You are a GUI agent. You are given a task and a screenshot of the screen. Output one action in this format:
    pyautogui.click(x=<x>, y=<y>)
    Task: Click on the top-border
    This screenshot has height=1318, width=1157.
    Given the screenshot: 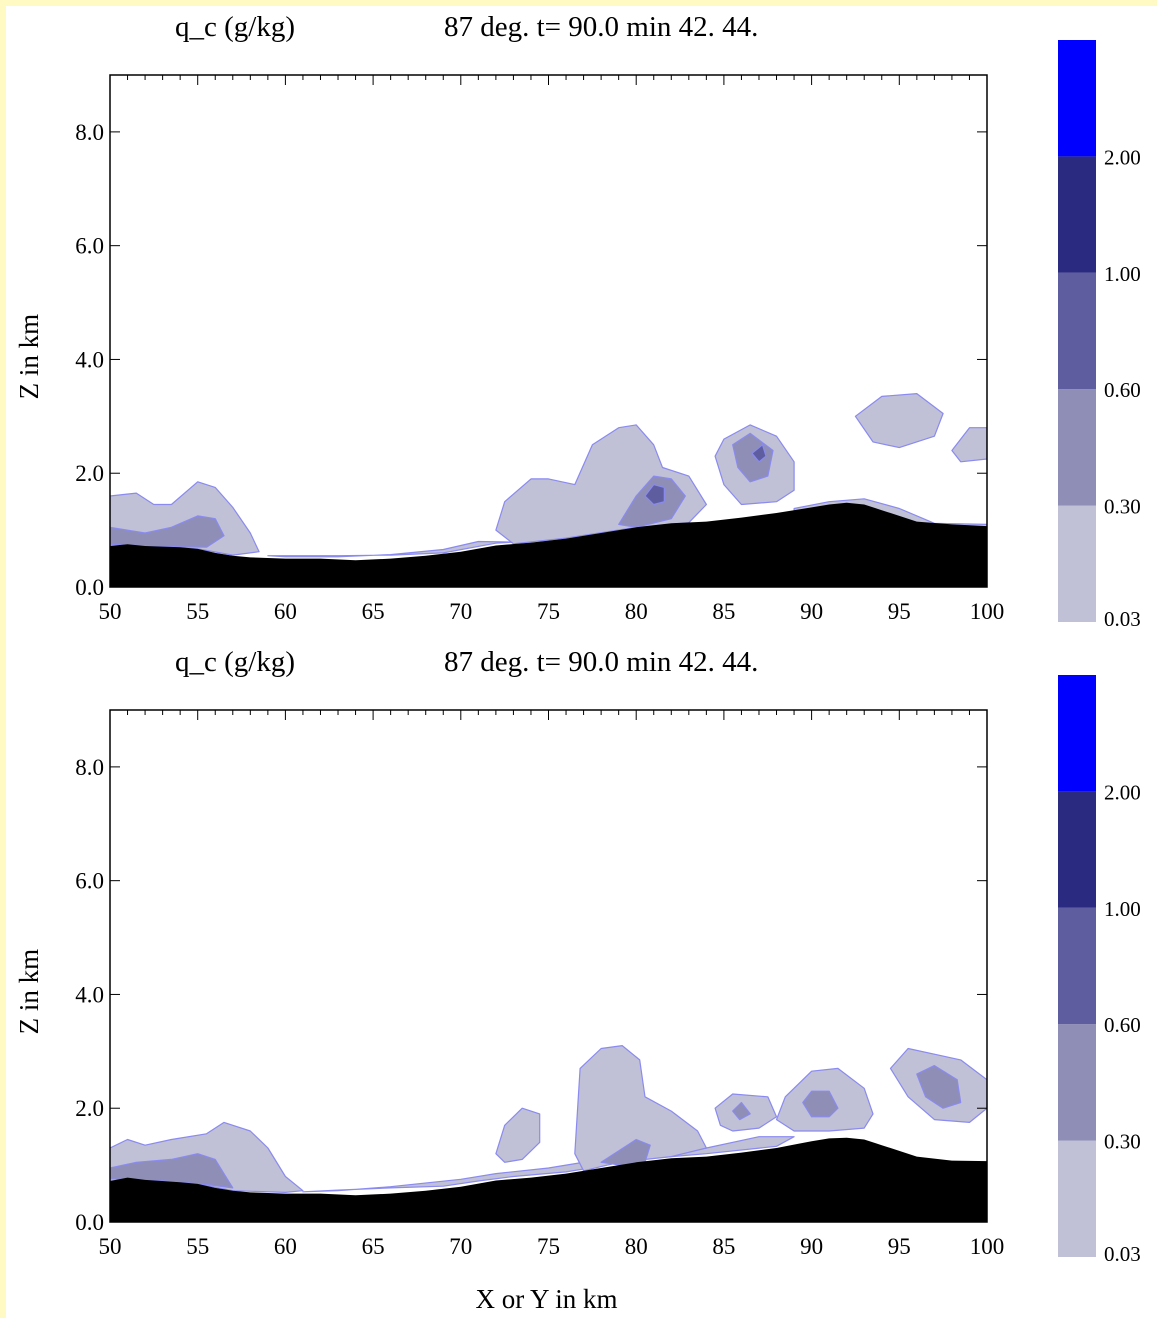 What is the action you would take?
    pyautogui.click(x=578, y=3)
    